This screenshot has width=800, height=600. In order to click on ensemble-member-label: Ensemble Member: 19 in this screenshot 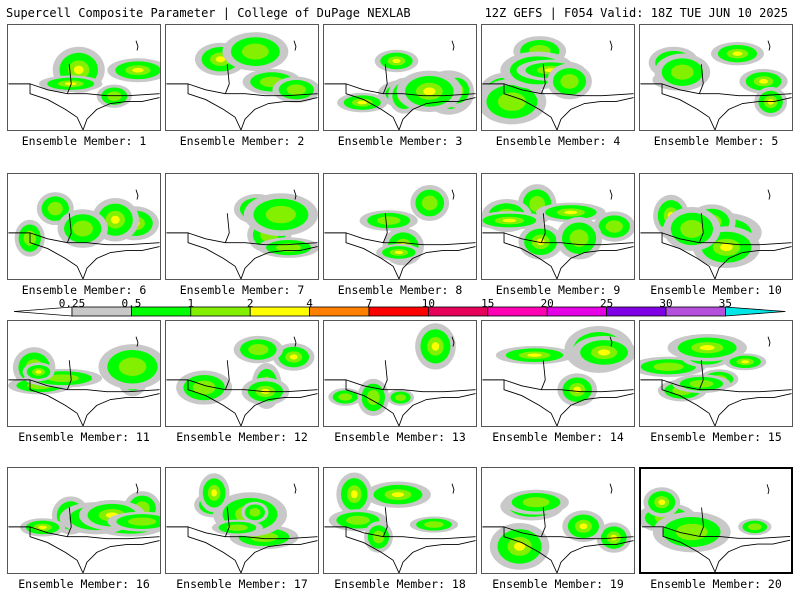, I will do `click(558, 584)`.